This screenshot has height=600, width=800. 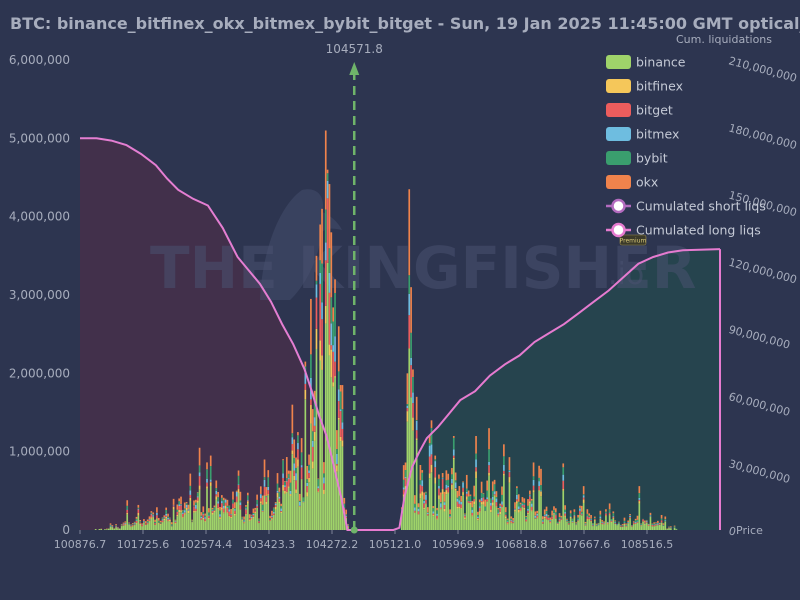 What do you see at coordinates (633, 240) in the screenshot?
I see `premium-badge: Premium` at bounding box center [633, 240].